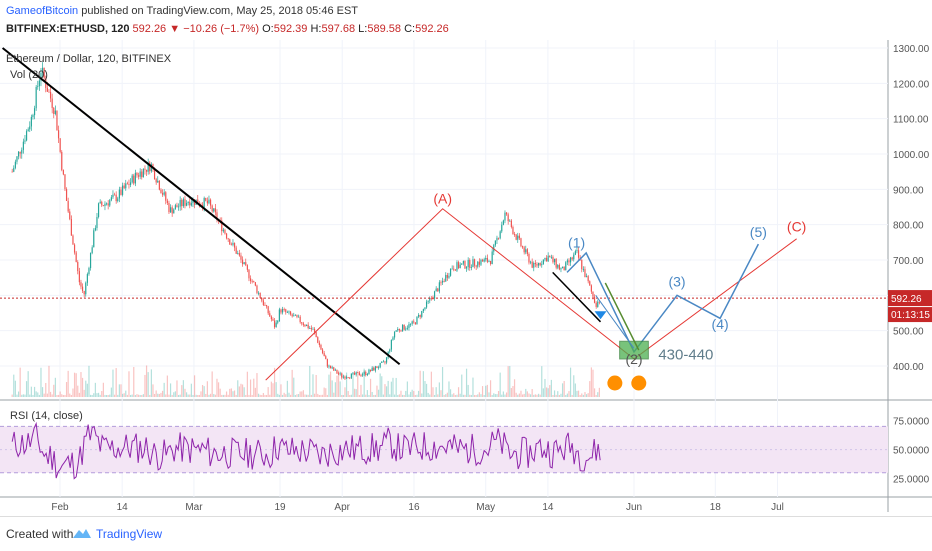 Image resolution: width=932 pixels, height=551 pixels. Describe the element at coordinates (634, 507) in the screenshot. I see `x-tick-label: Jun` at that location.